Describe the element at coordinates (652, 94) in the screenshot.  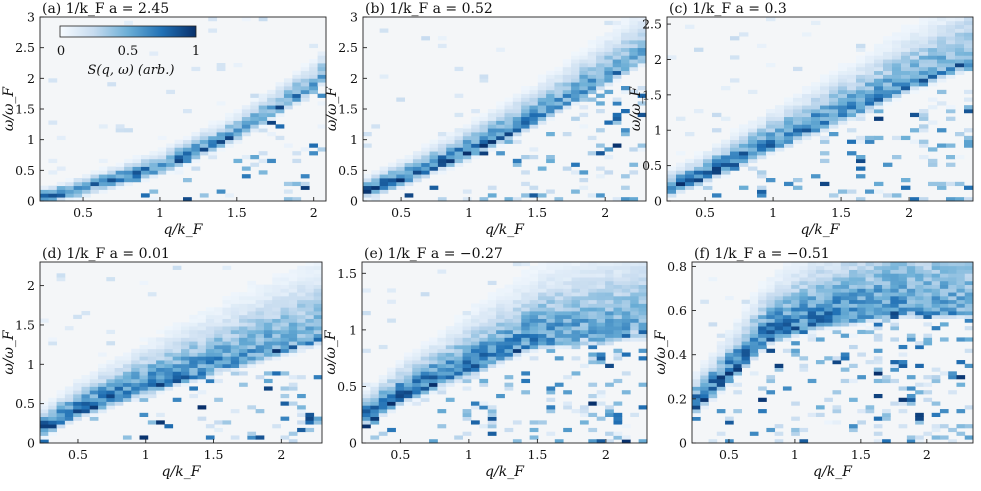
I see `y-tick-label: 1.5` at that location.